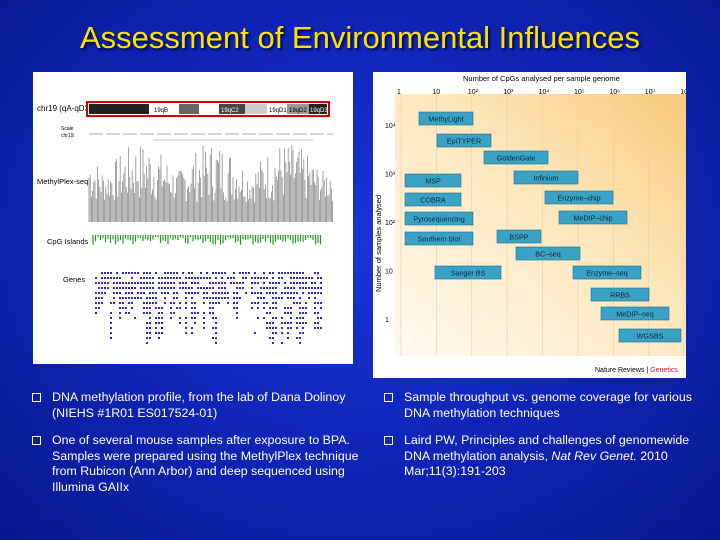 This screenshot has height=540, width=720. I want to click on bullet-box-icon, so click(388, 440).